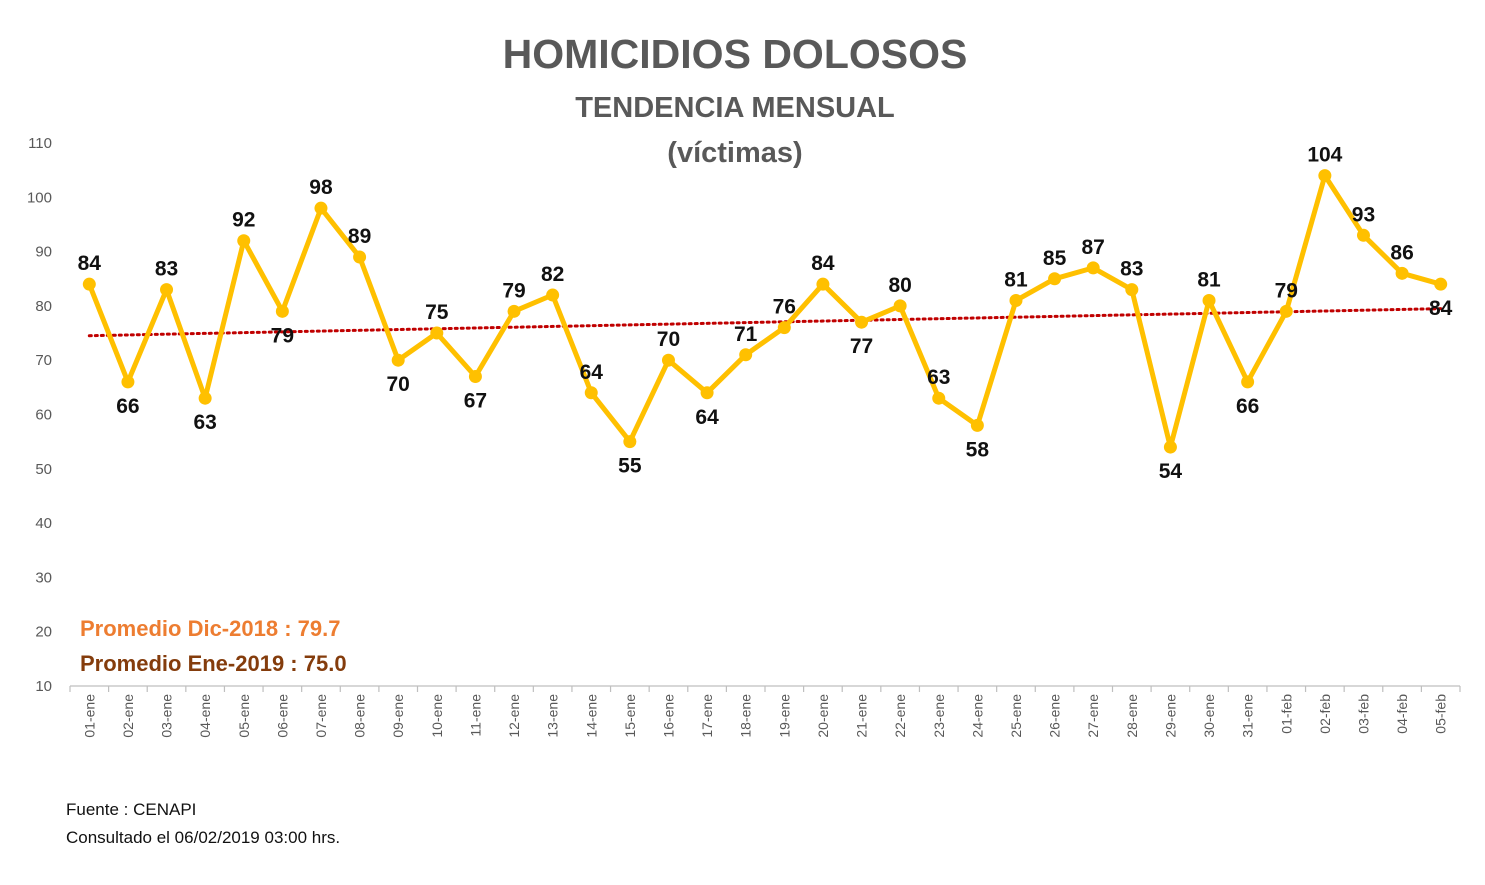  I want to click on x-tick-label: 25-ene, so click(1016, 716).